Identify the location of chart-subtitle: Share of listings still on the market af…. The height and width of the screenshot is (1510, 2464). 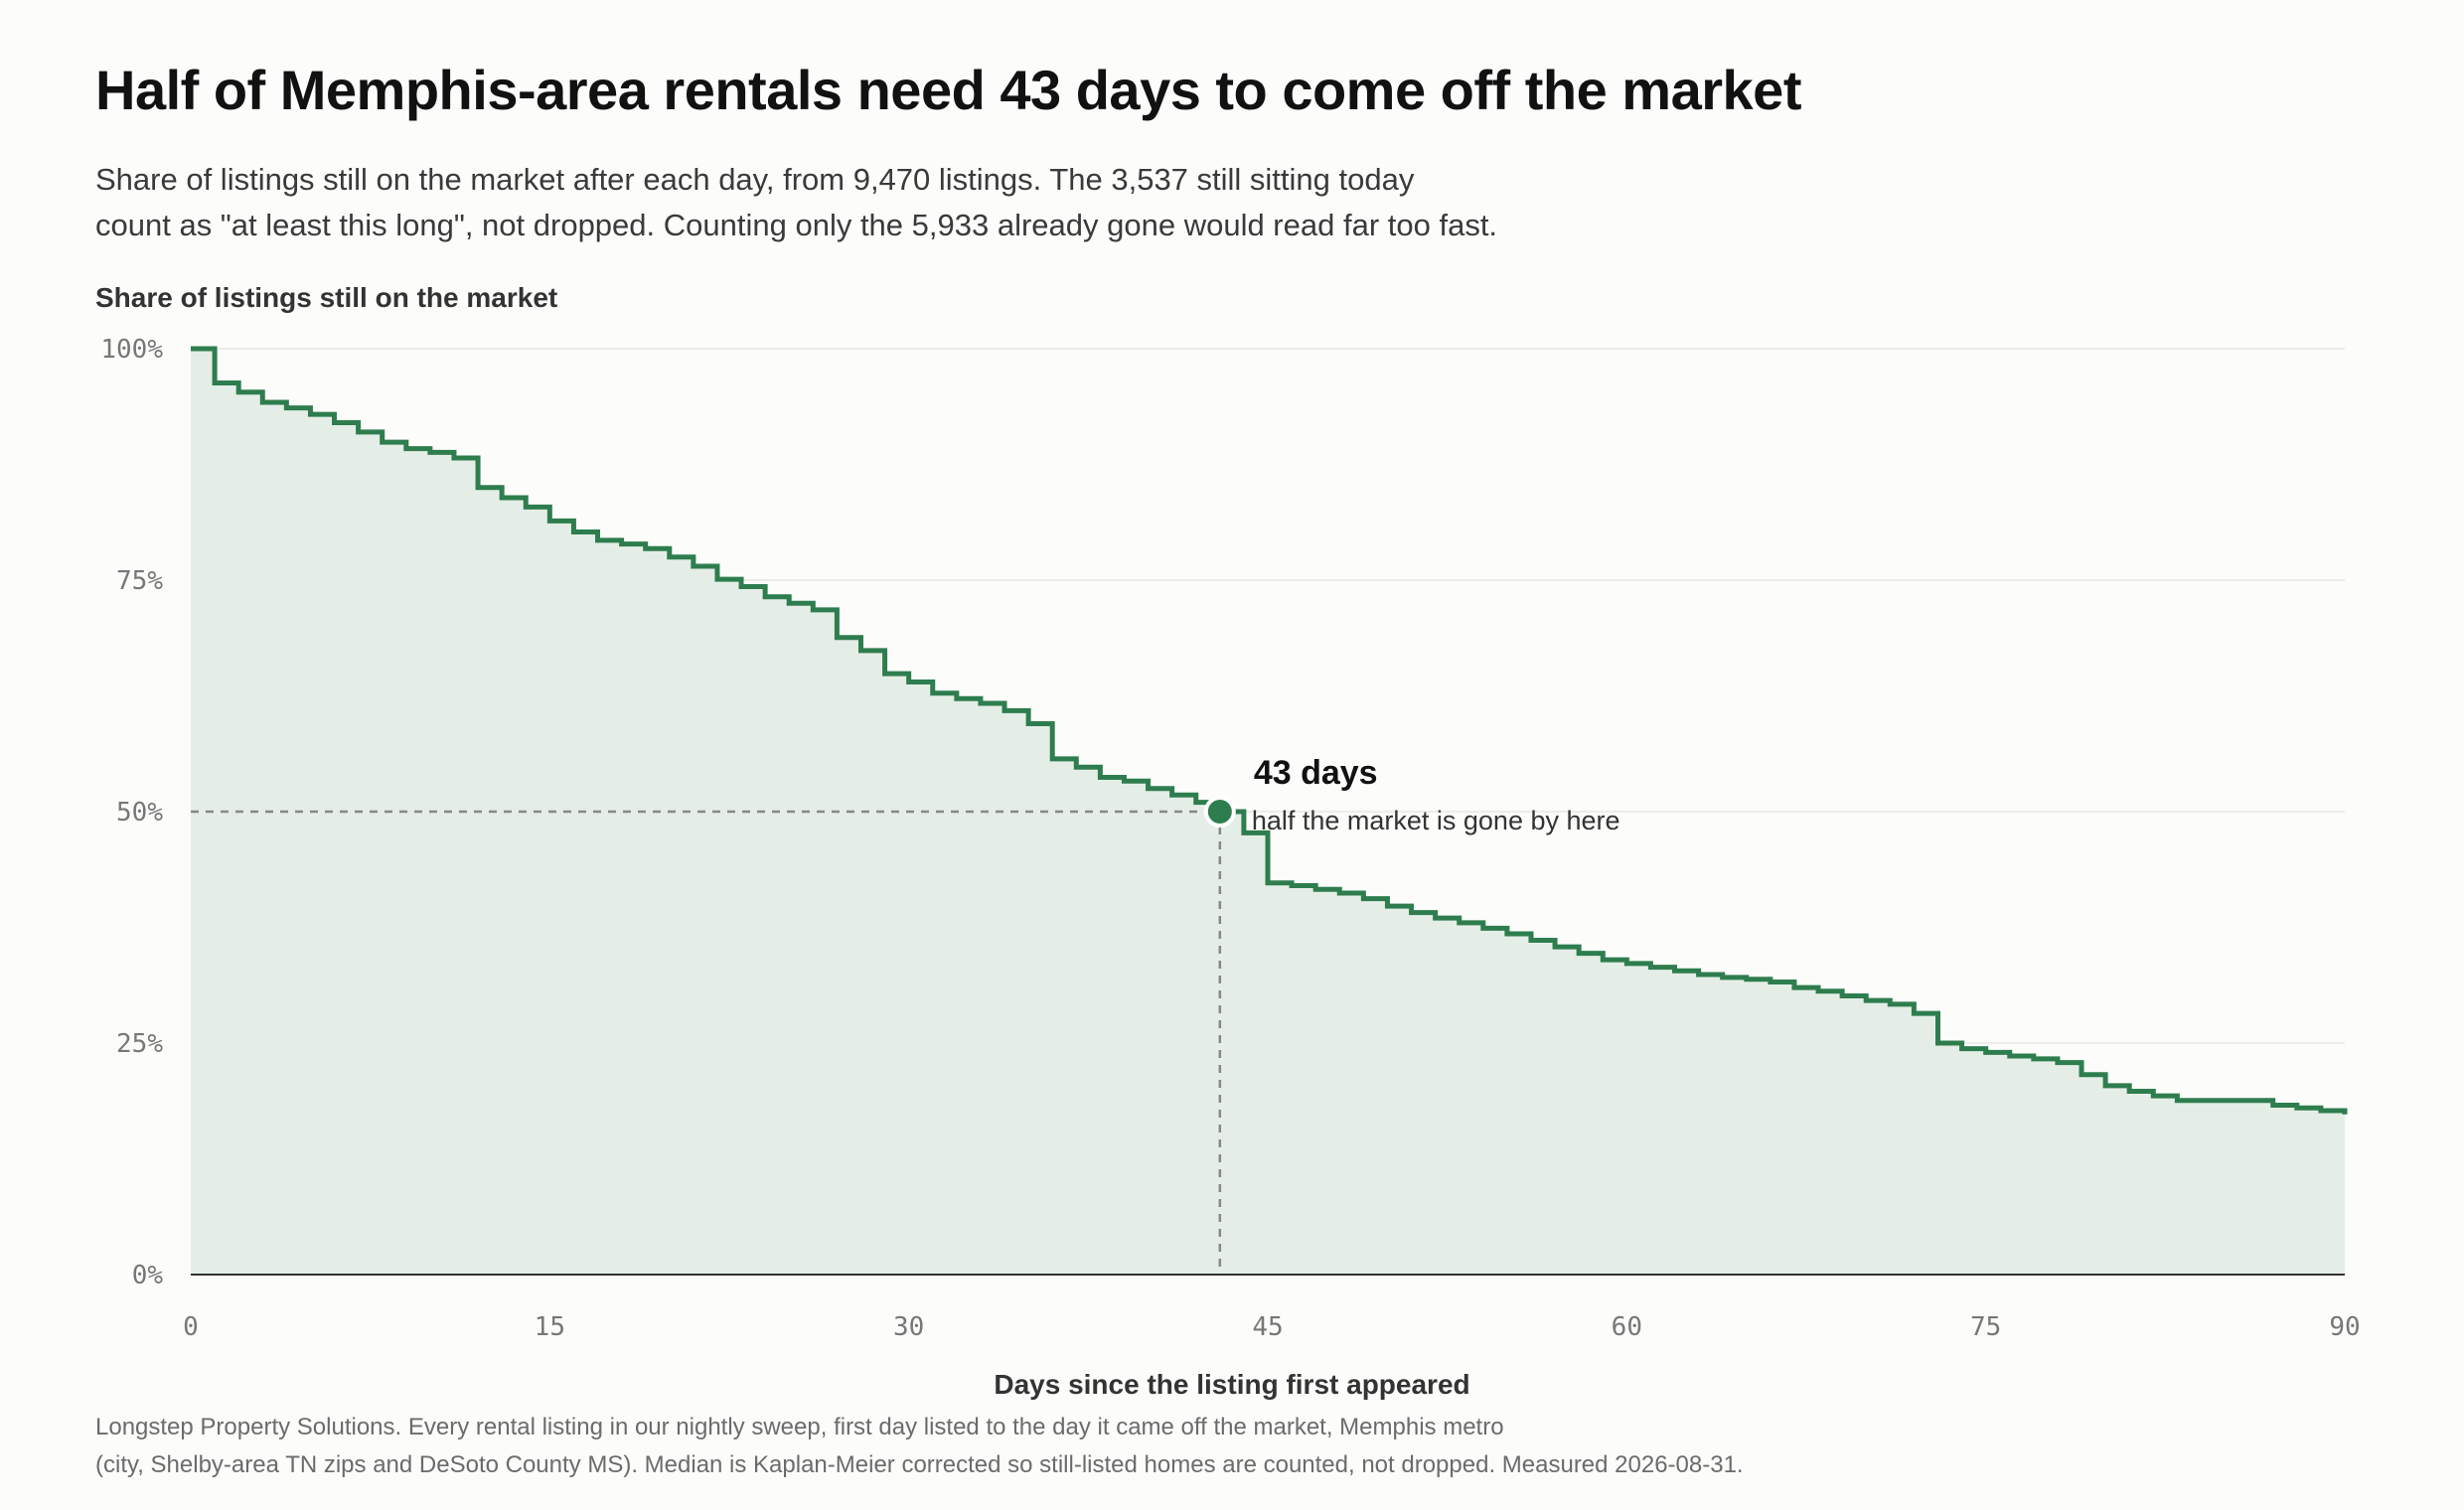
(939, 202).